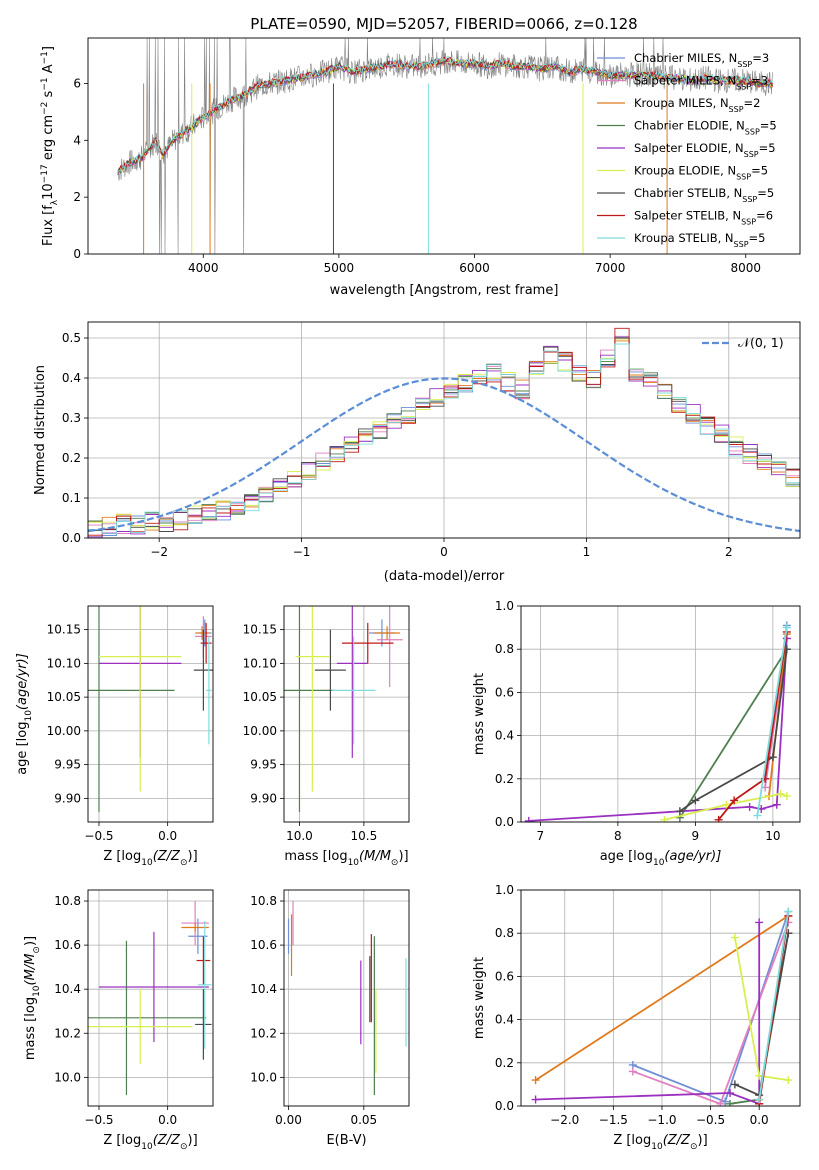  What do you see at coordinates (705, 150) in the screenshot?
I see `legend-label: Salpeter ELODIE, NSSP=5` at bounding box center [705, 150].